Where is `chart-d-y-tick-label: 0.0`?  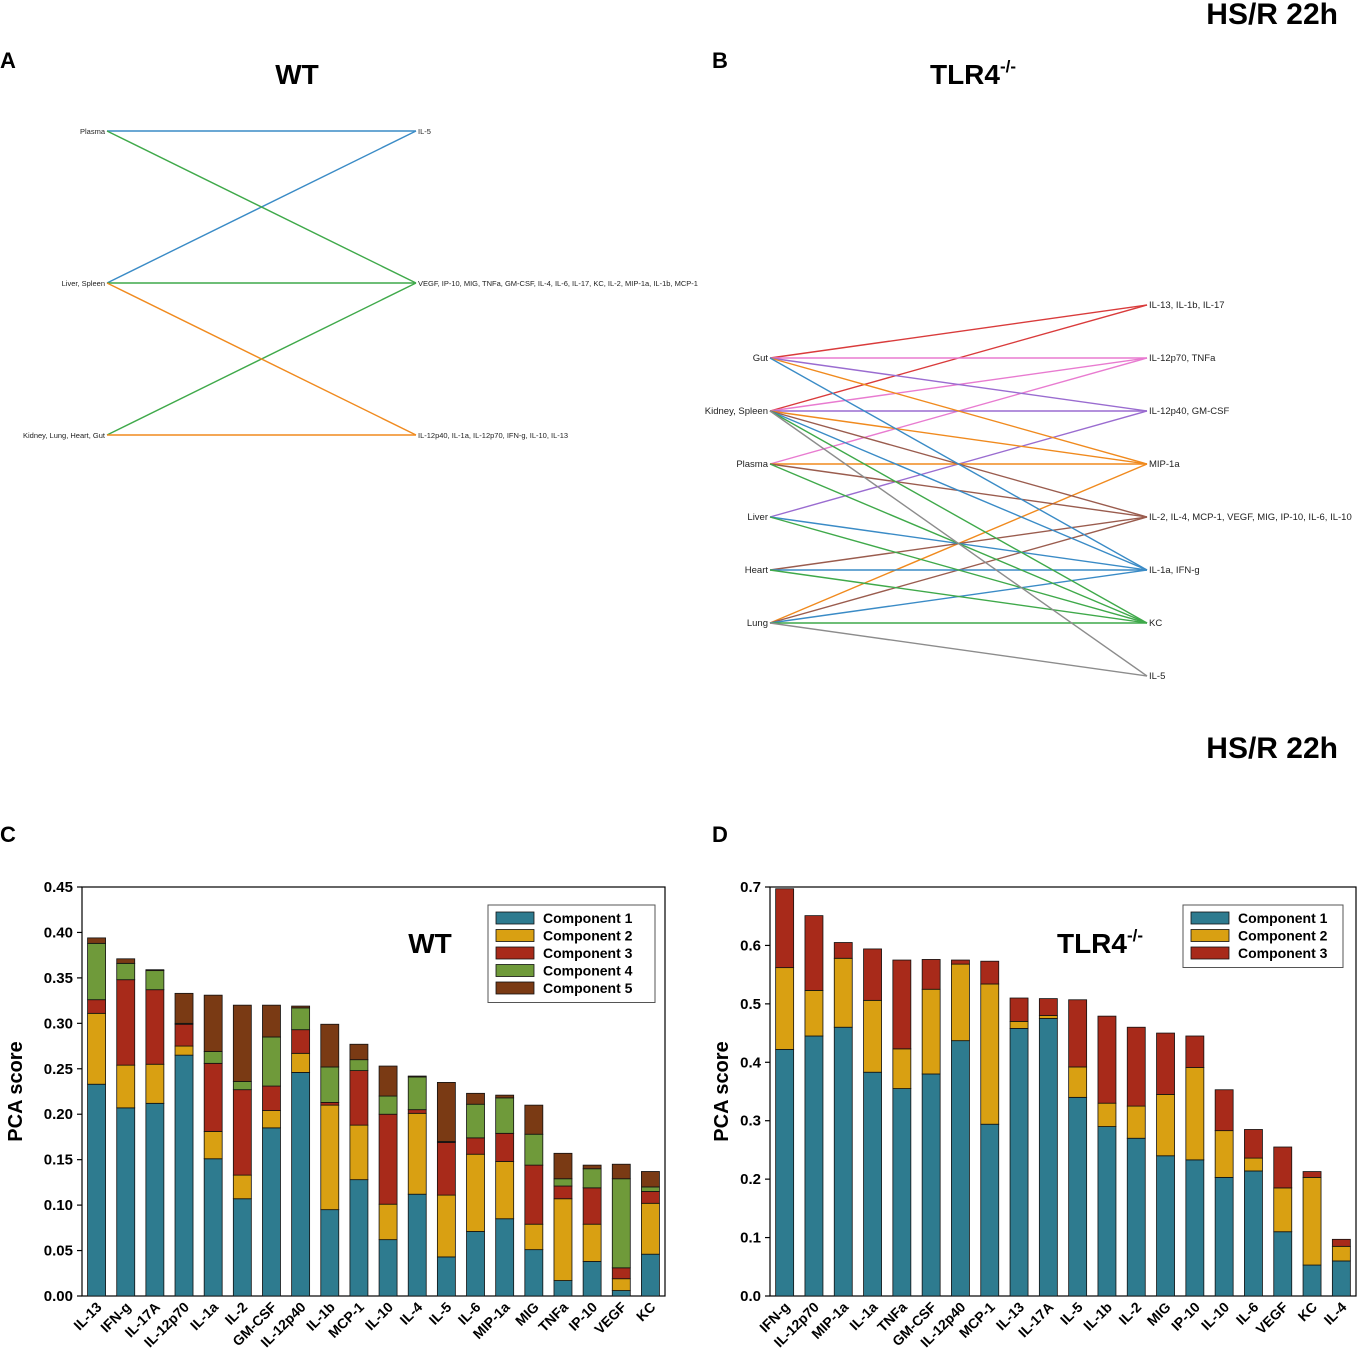 chart-d-y-tick-label: 0.0 is located at coordinates (750, 1296).